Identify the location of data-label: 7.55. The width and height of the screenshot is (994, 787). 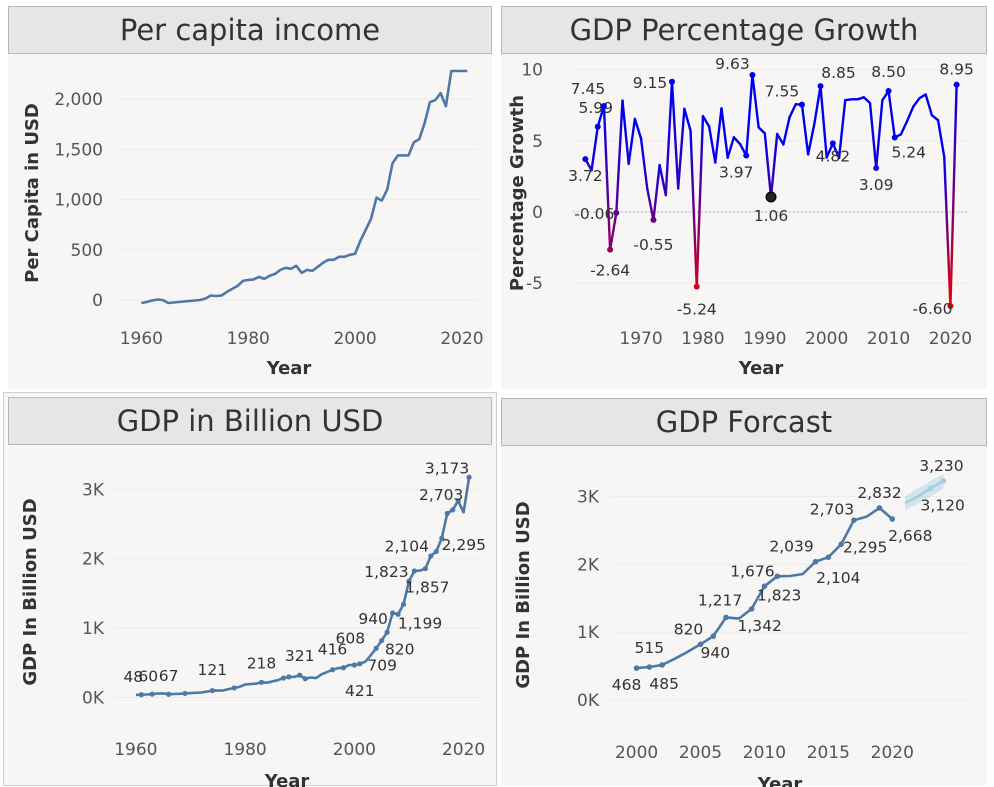
(782, 92).